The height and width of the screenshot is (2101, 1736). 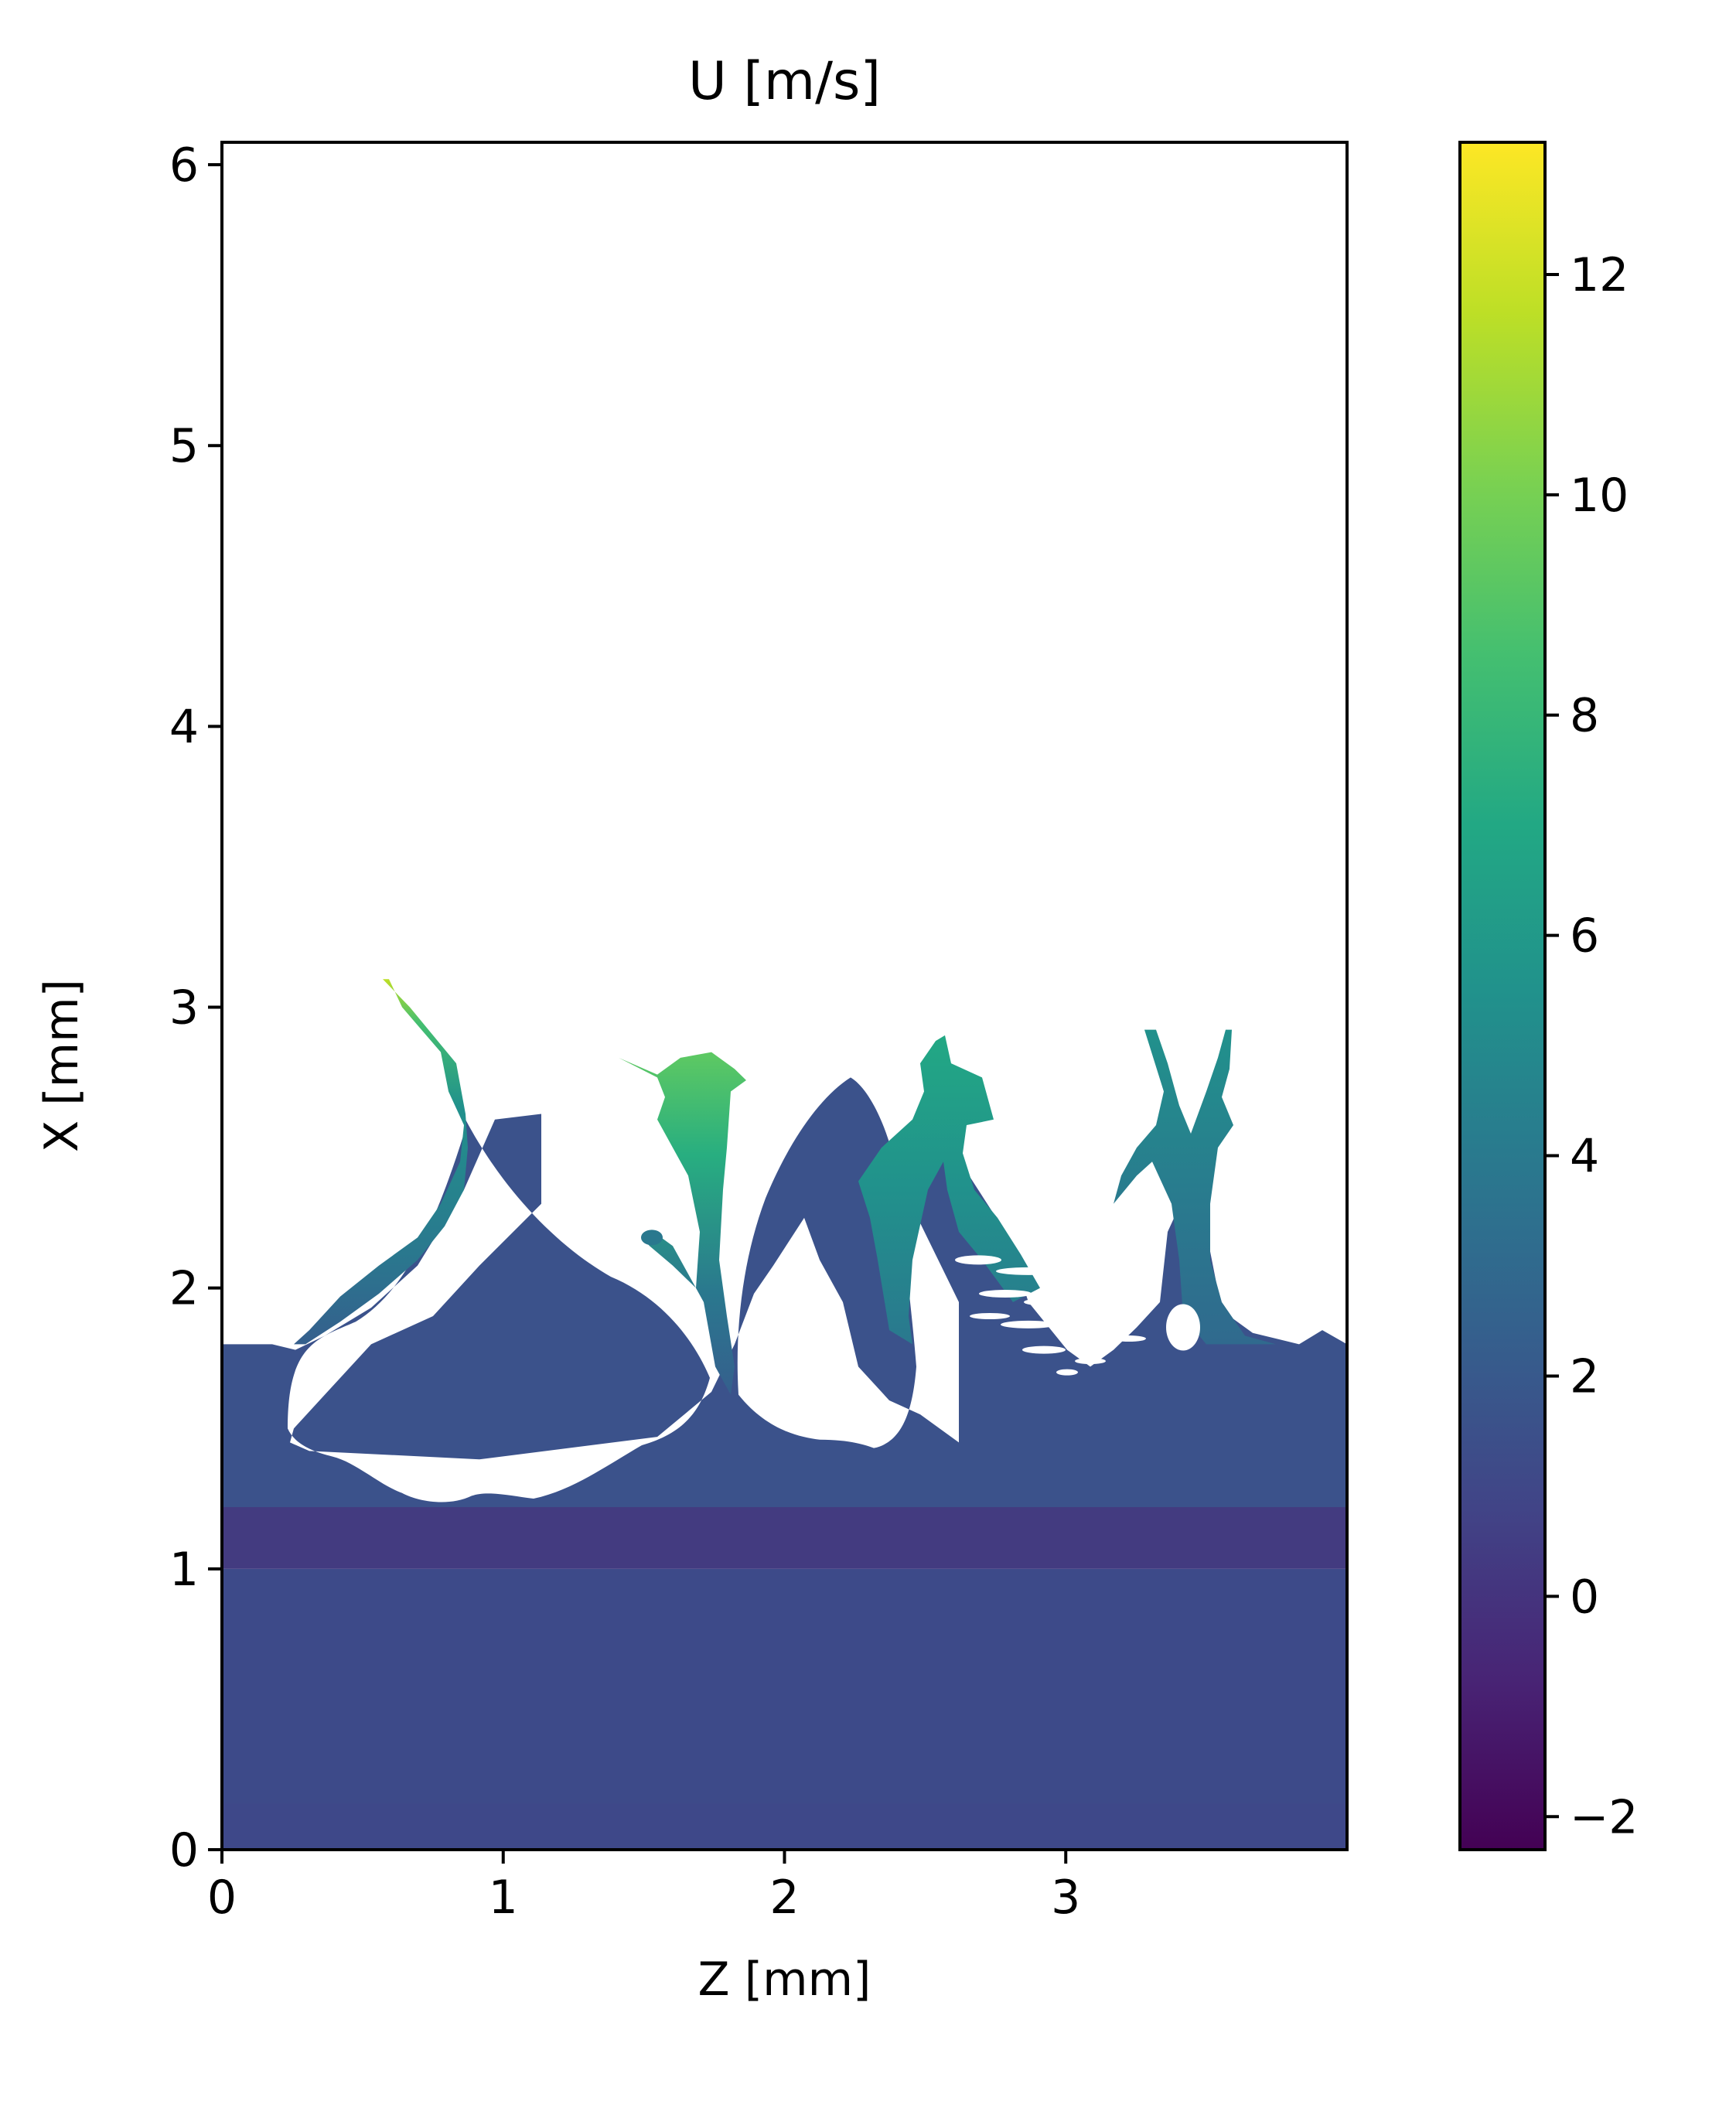 What do you see at coordinates (785, 1537) in the screenshot?
I see `middle-band` at bounding box center [785, 1537].